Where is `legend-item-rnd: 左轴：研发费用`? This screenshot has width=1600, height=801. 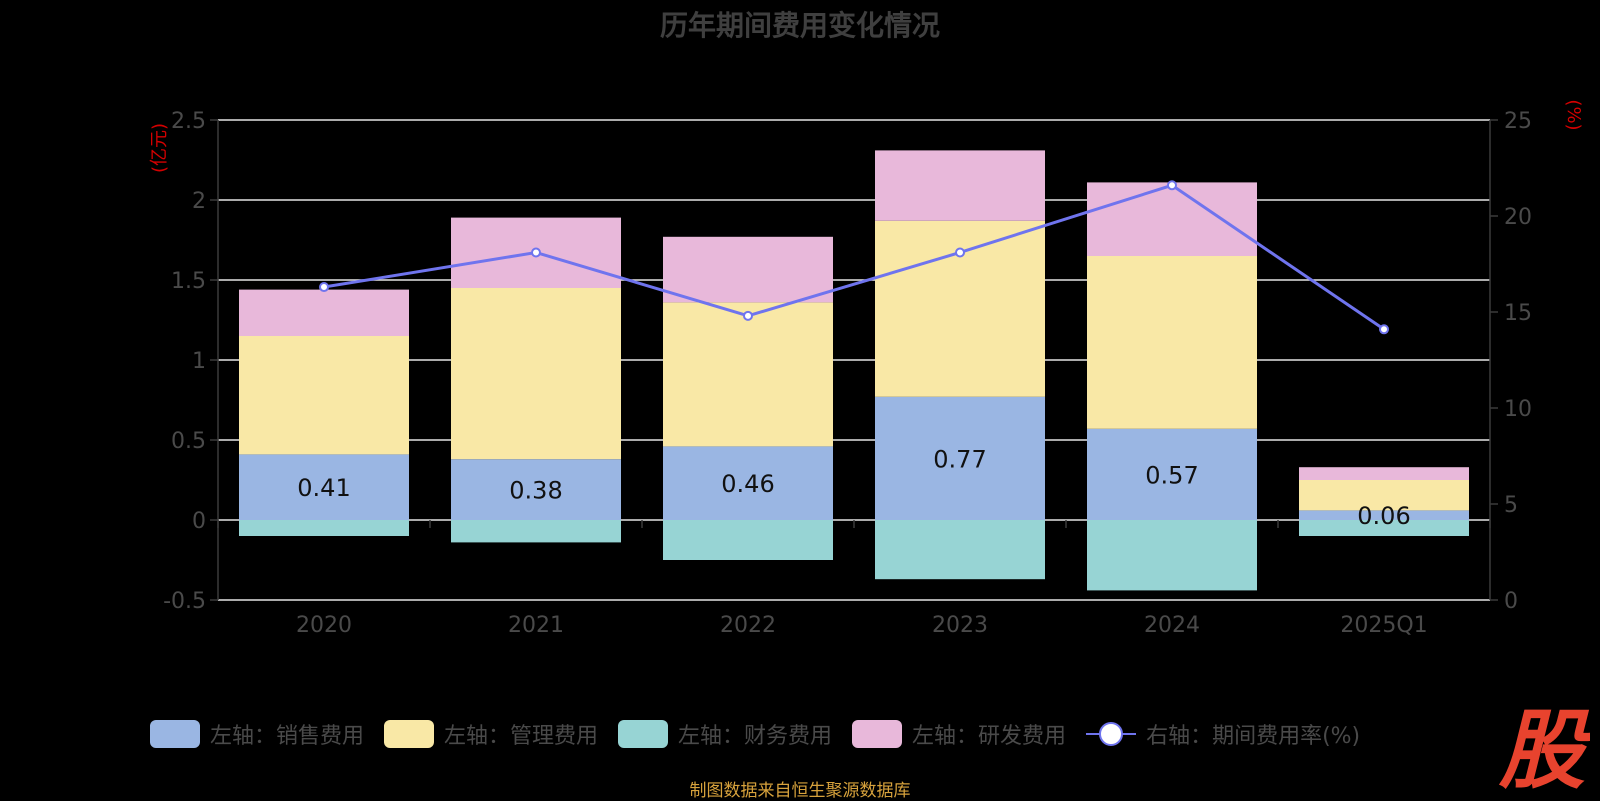 legend-item-rnd: 左轴：研发费用 is located at coordinates (959, 734).